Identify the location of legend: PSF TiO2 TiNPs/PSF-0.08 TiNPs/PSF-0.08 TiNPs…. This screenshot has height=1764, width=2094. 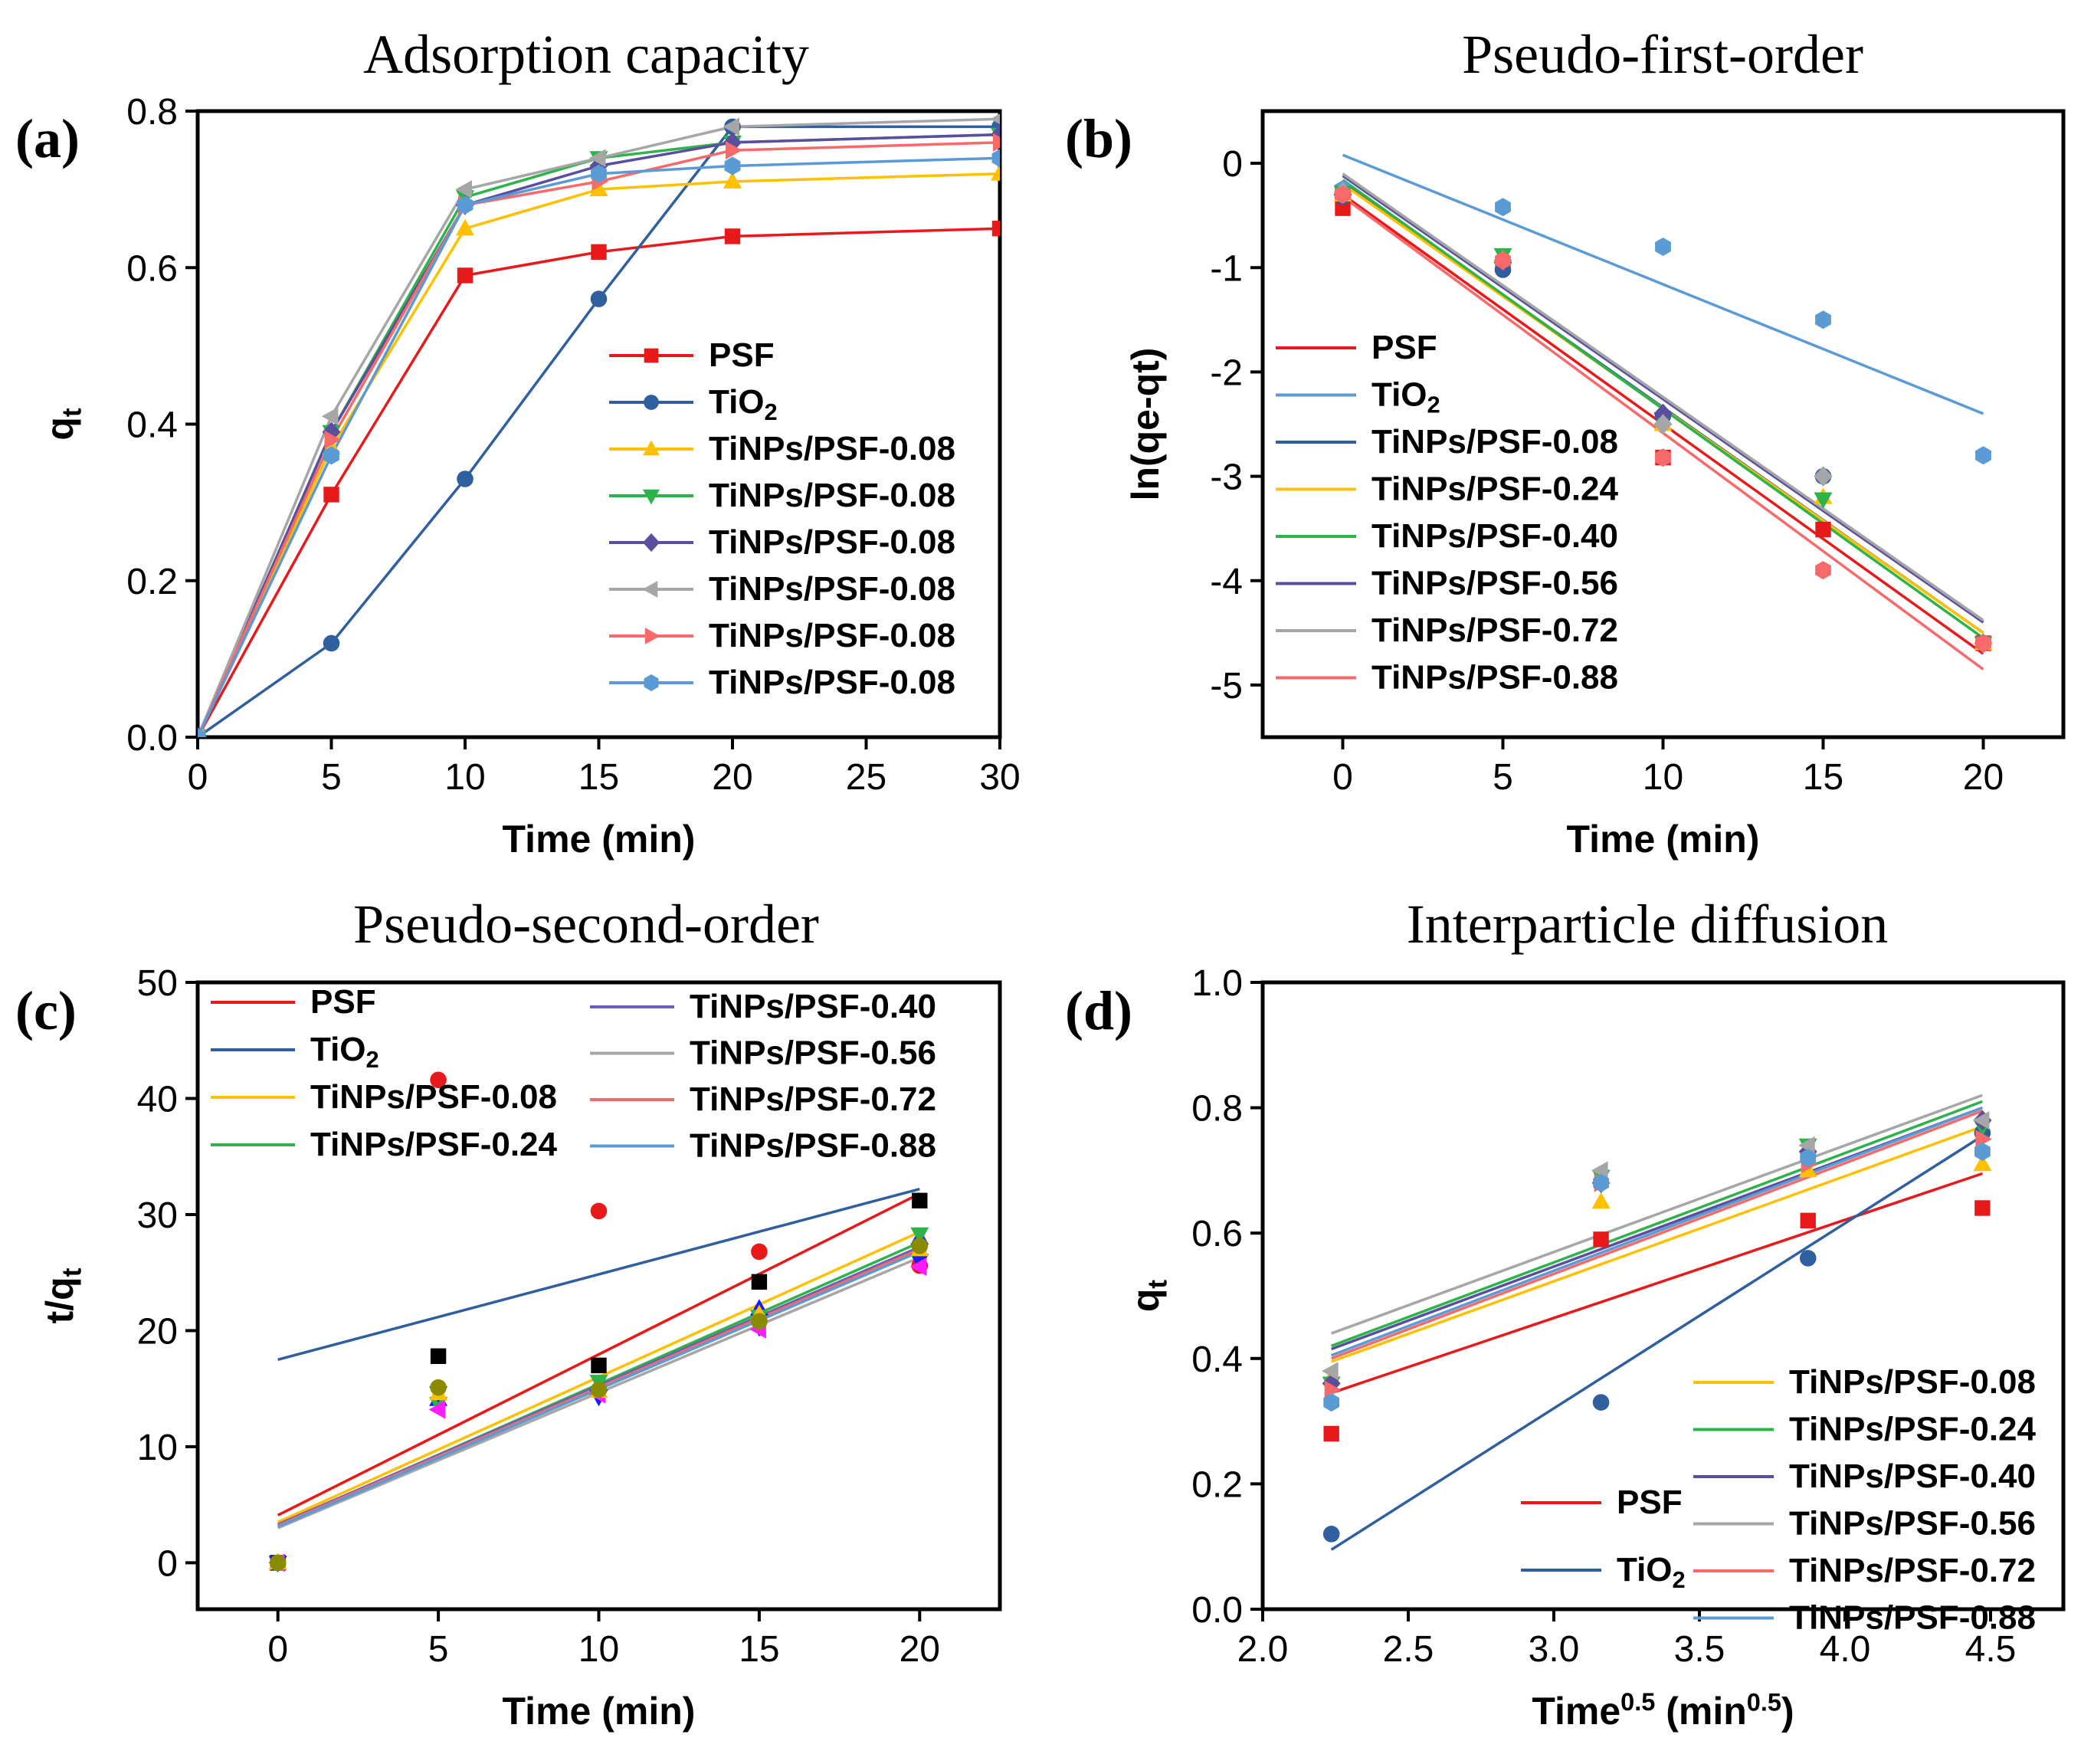
(782, 518).